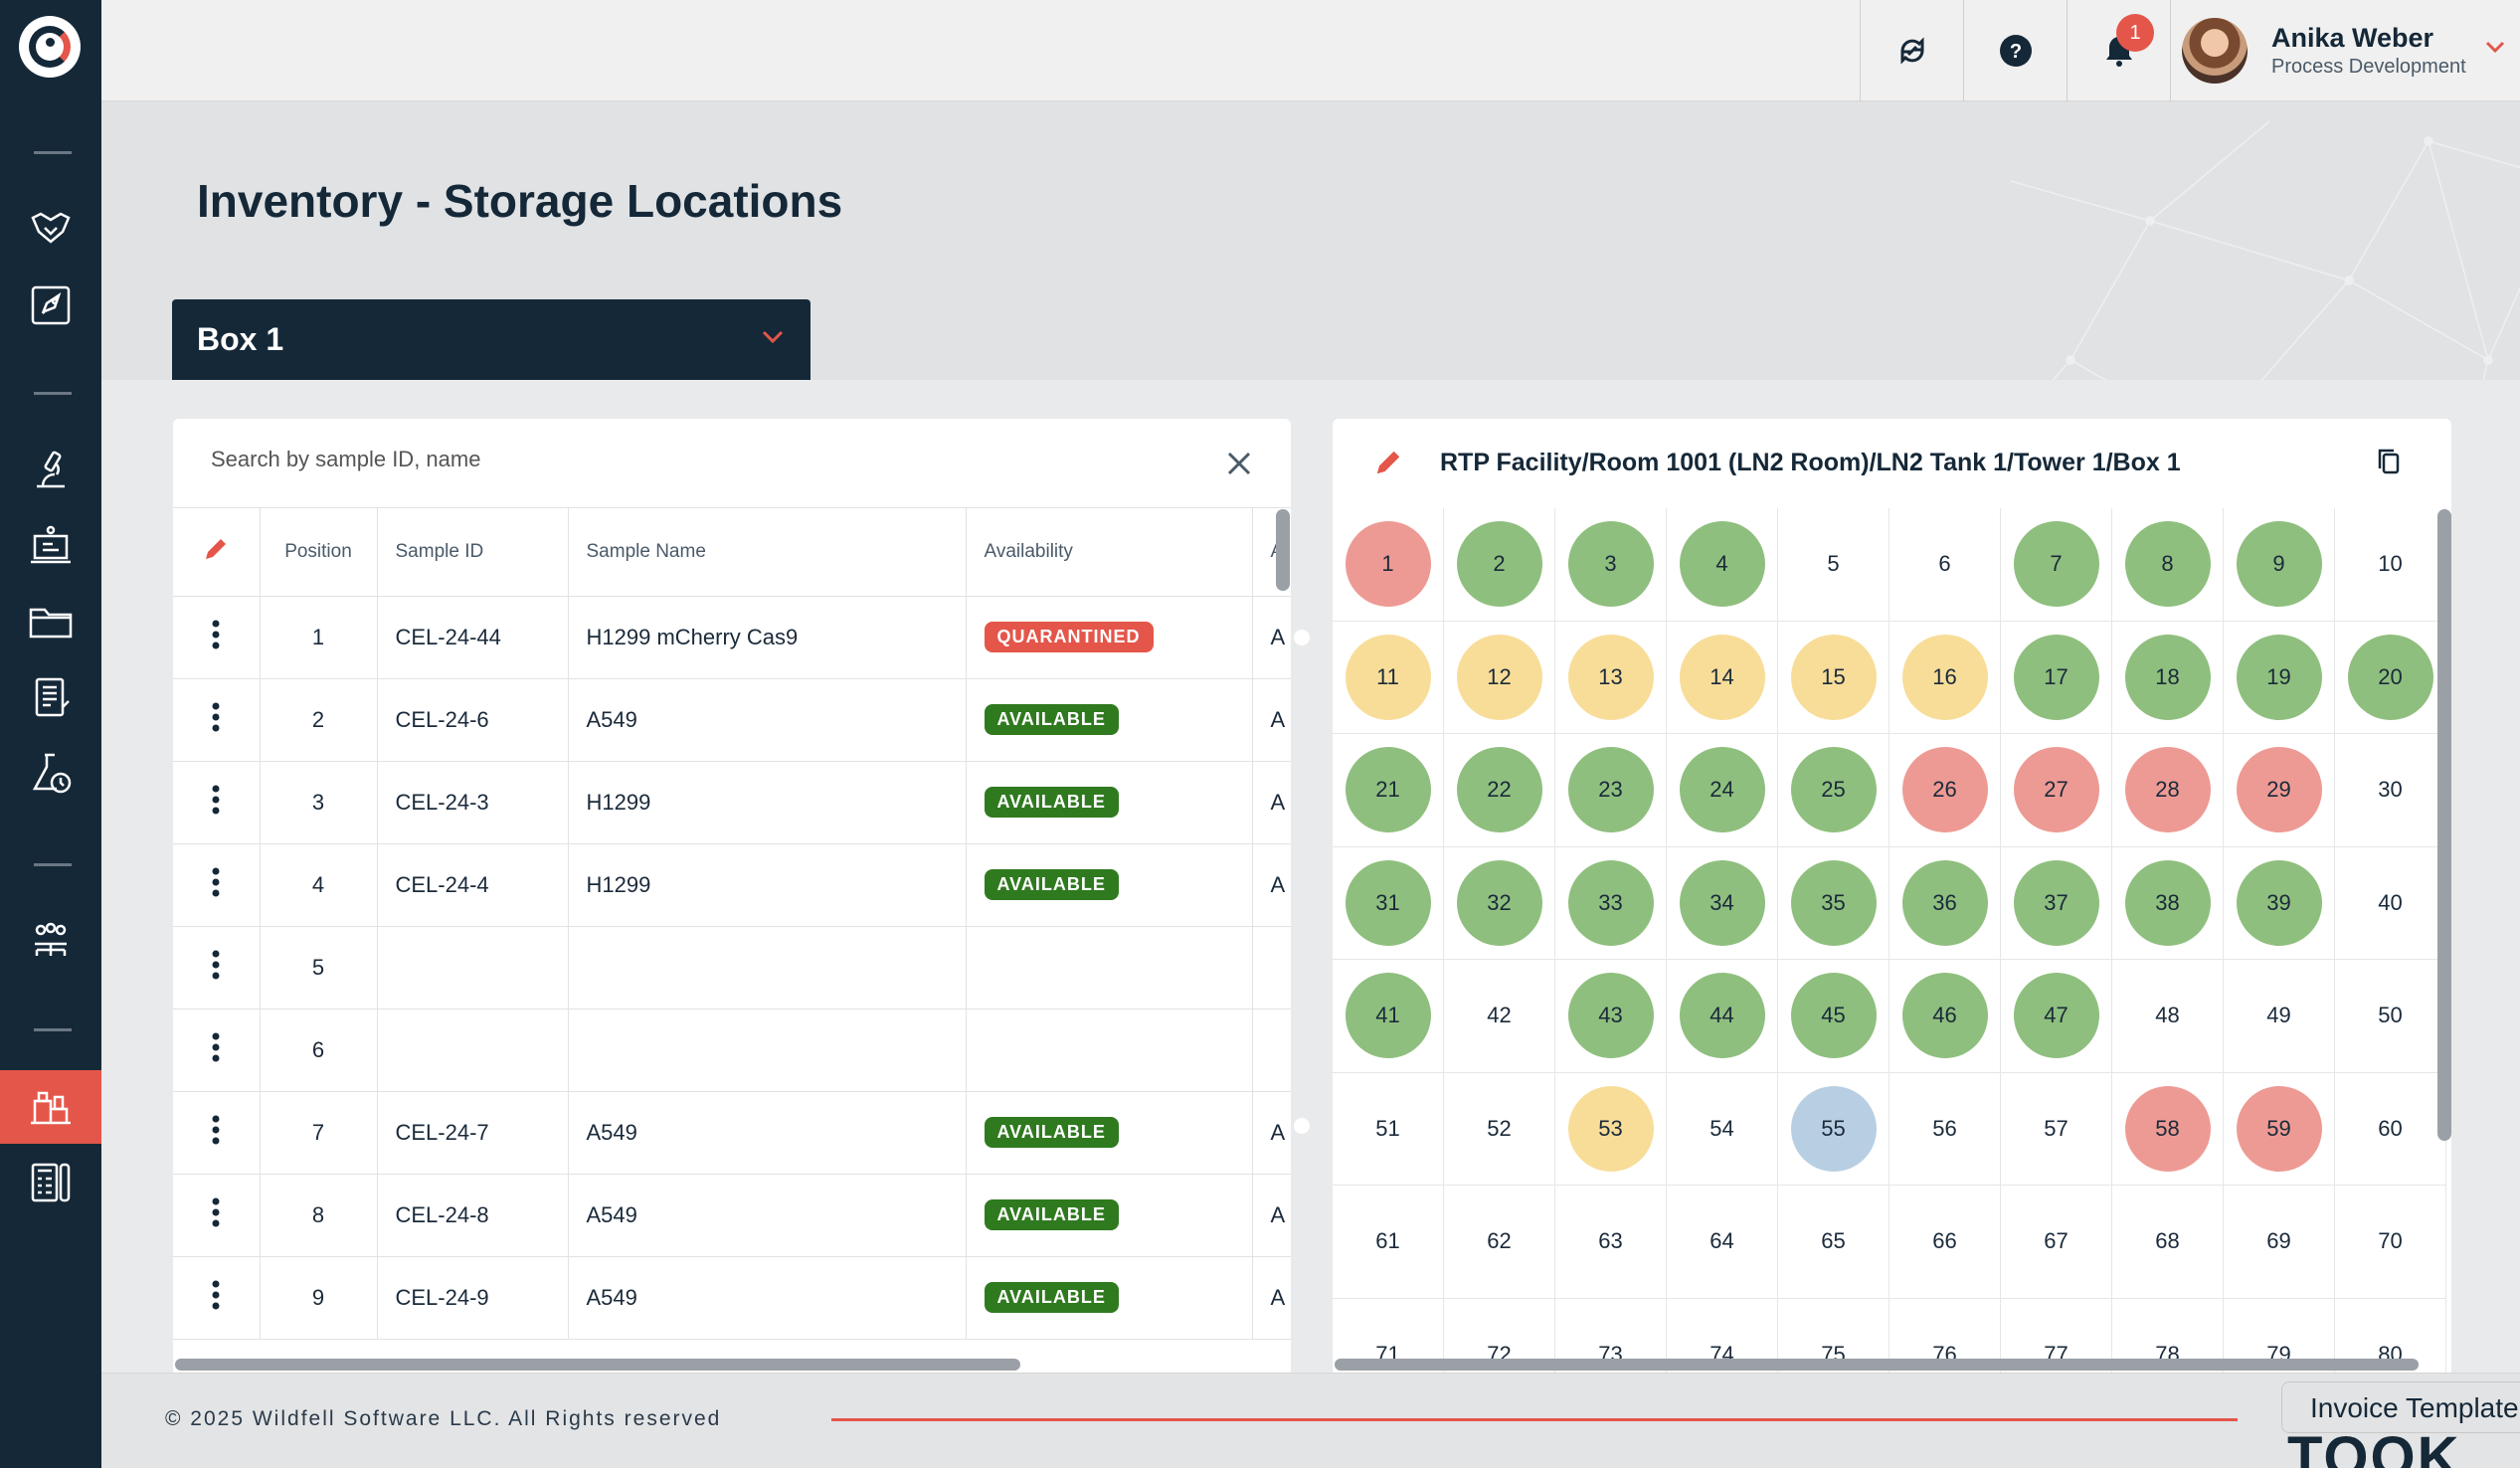 The width and height of the screenshot is (2520, 1468). What do you see at coordinates (1722, 677) in the screenshot?
I see `box-well: 14` at bounding box center [1722, 677].